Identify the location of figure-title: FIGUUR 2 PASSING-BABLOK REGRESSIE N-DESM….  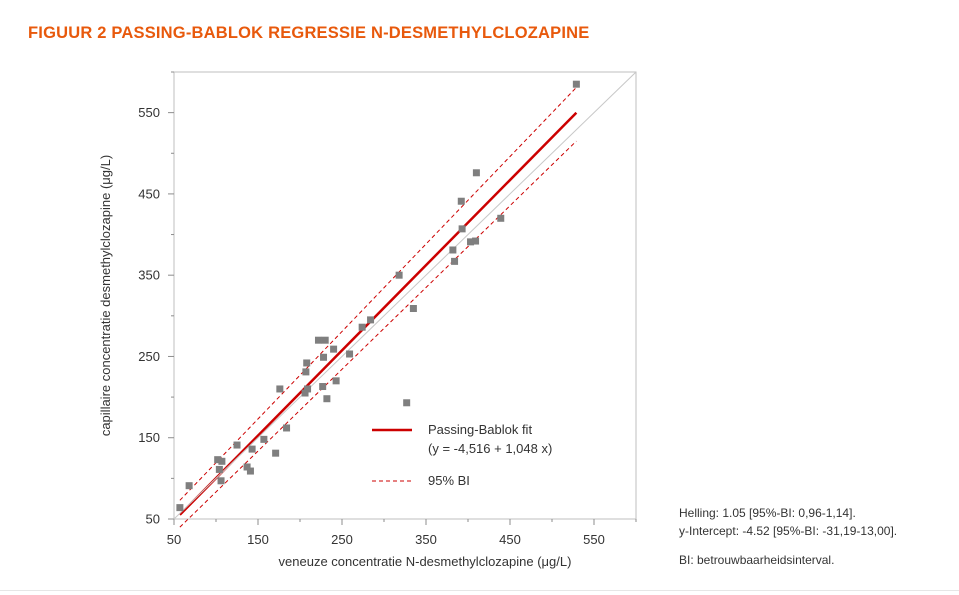
(309, 33).